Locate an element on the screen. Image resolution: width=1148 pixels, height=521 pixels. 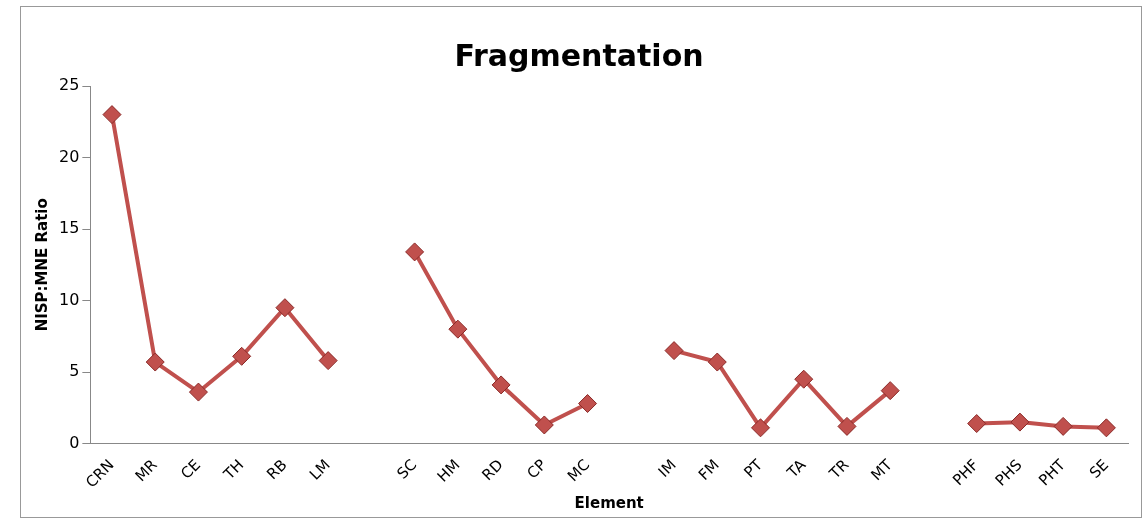
x-tick-label: PT is located at coordinates (753, 468).